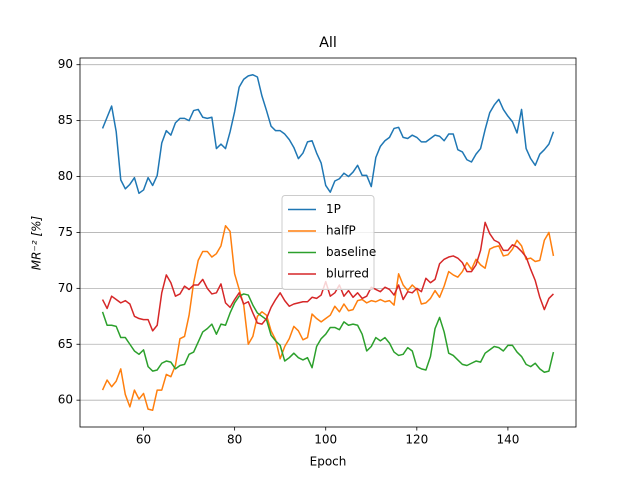 This screenshot has height=480, width=640. I want to click on y-tick-label: 80, so click(65, 176).